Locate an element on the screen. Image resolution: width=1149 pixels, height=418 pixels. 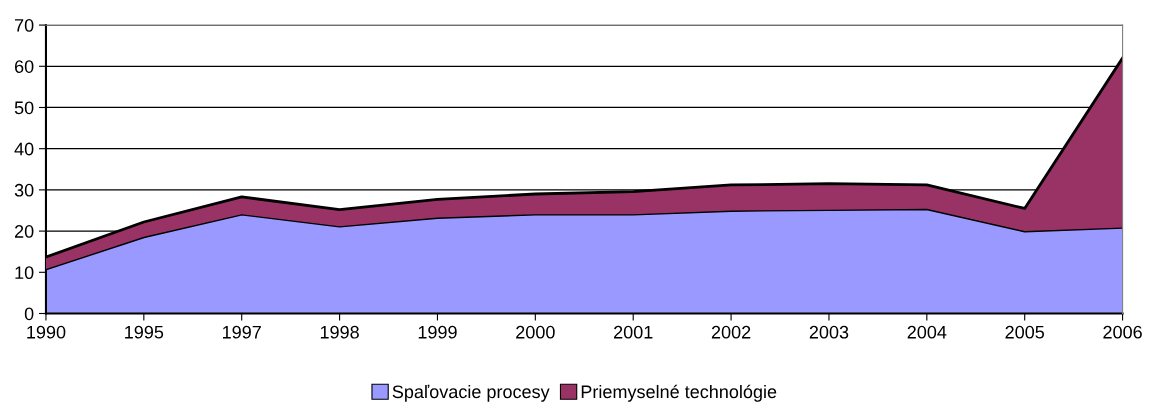
y-tick-label: 0 is located at coordinates (29, 314).